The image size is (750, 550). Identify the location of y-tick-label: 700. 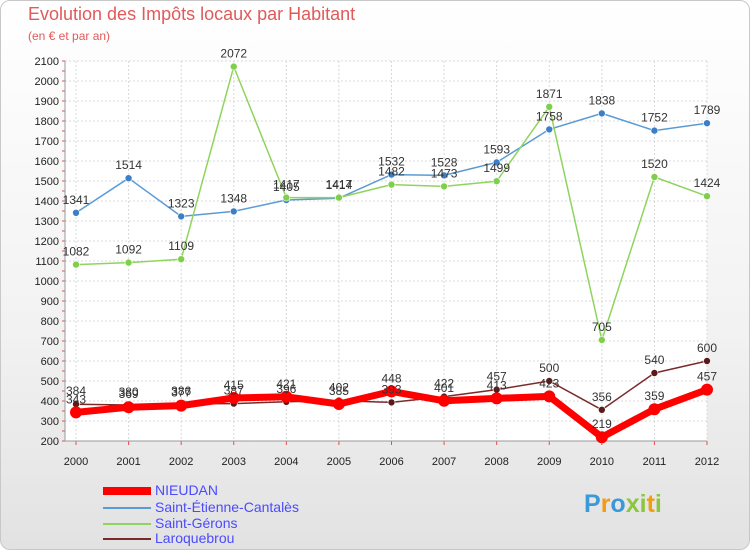
(50, 342).